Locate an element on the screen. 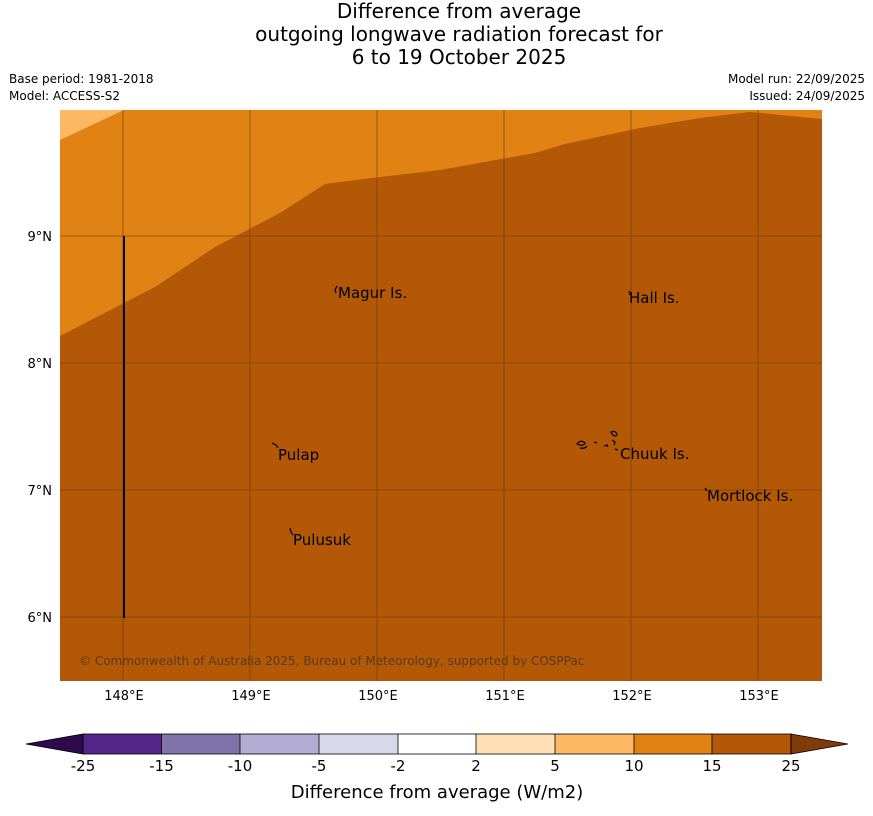  issued-date: Issued: 24/09/2025 is located at coordinates (807, 96).